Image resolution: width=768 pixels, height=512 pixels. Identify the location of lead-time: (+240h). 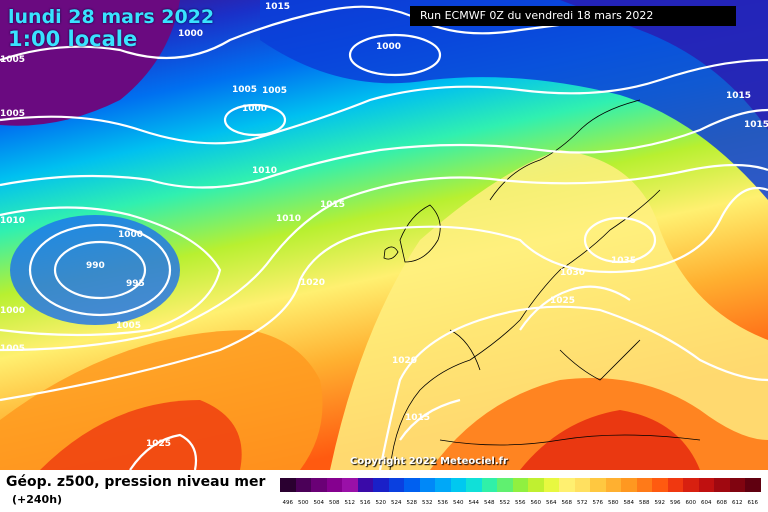
(37, 499).